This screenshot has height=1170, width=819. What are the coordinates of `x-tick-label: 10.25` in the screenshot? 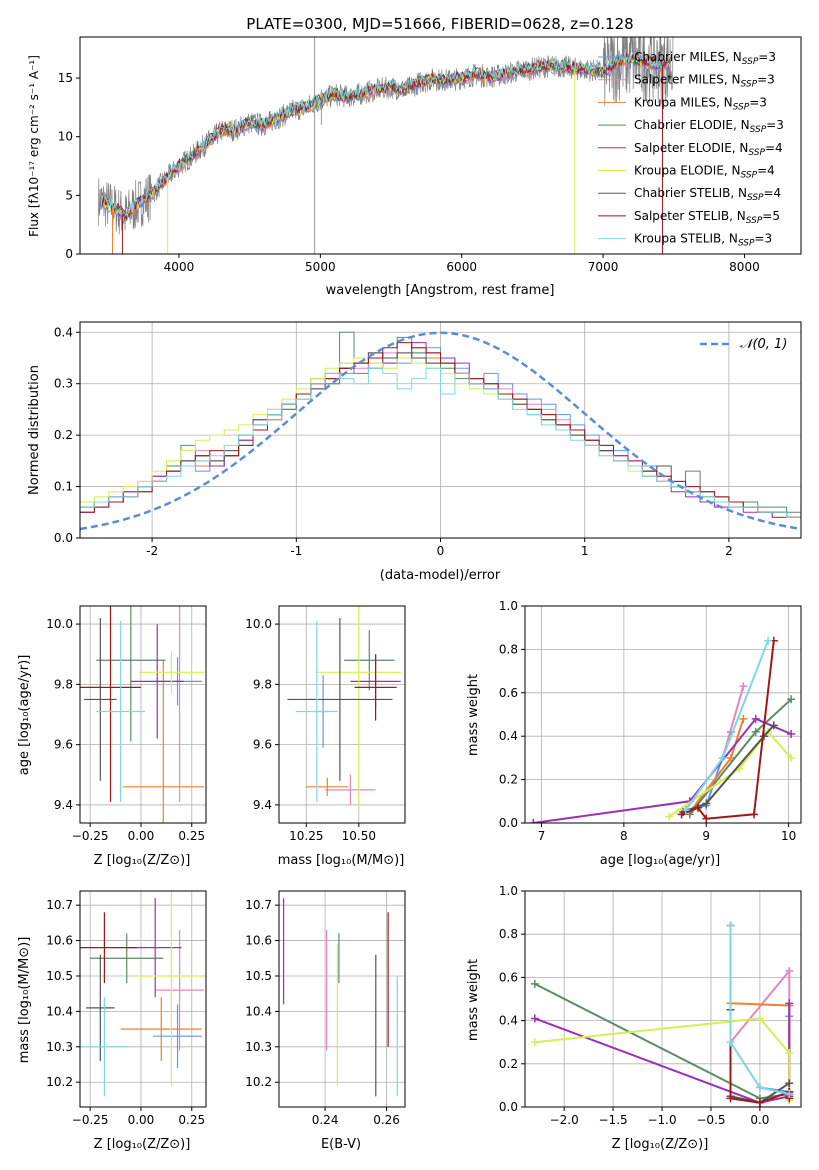 It's located at (306, 836).